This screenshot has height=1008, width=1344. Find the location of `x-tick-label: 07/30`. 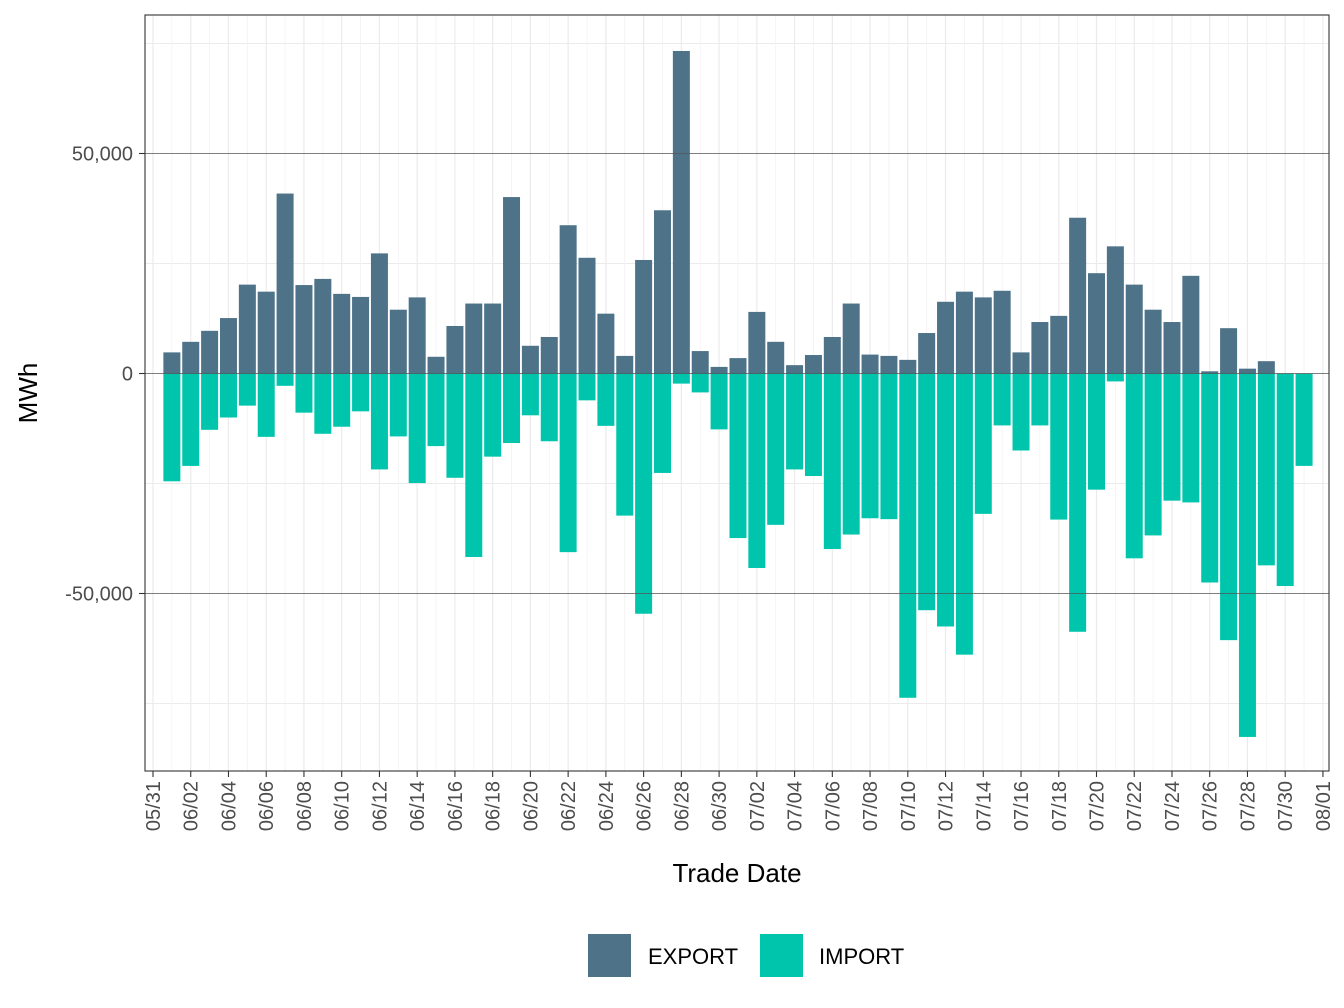

x-tick-label: 07/30 is located at coordinates (1286, 806).